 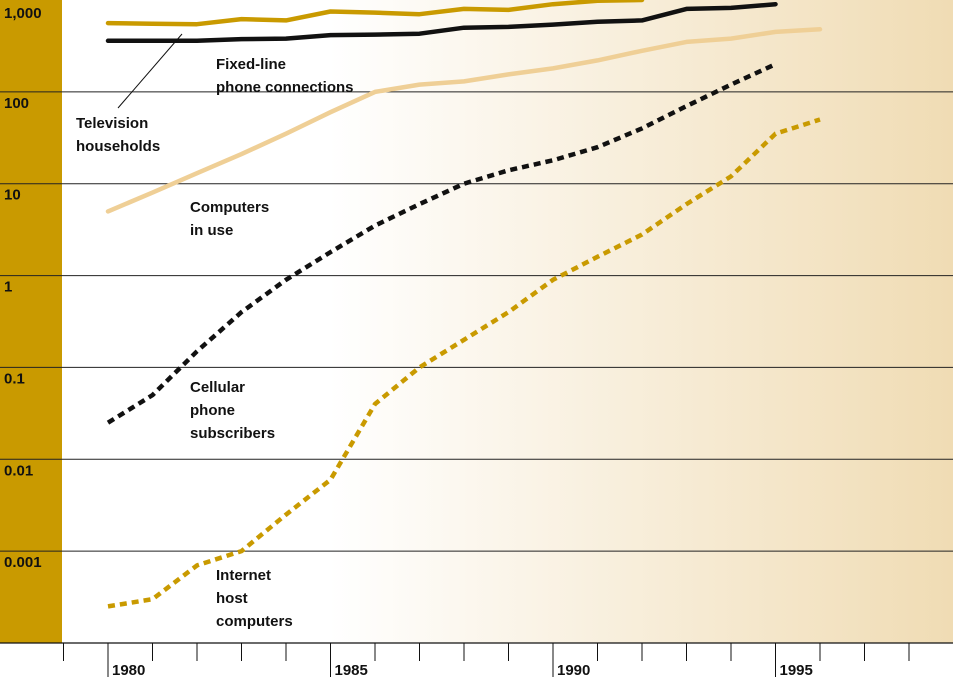 I want to click on series-label: Television, so click(x=112, y=123).